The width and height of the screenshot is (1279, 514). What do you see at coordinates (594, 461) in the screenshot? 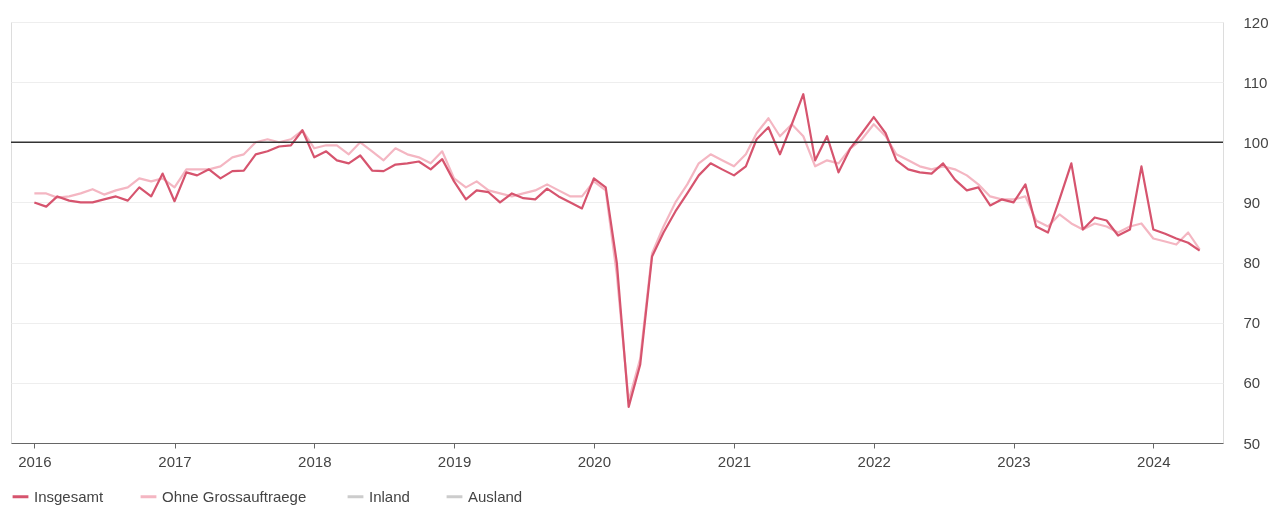
I see `x-tick-label: 2020` at bounding box center [594, 461].